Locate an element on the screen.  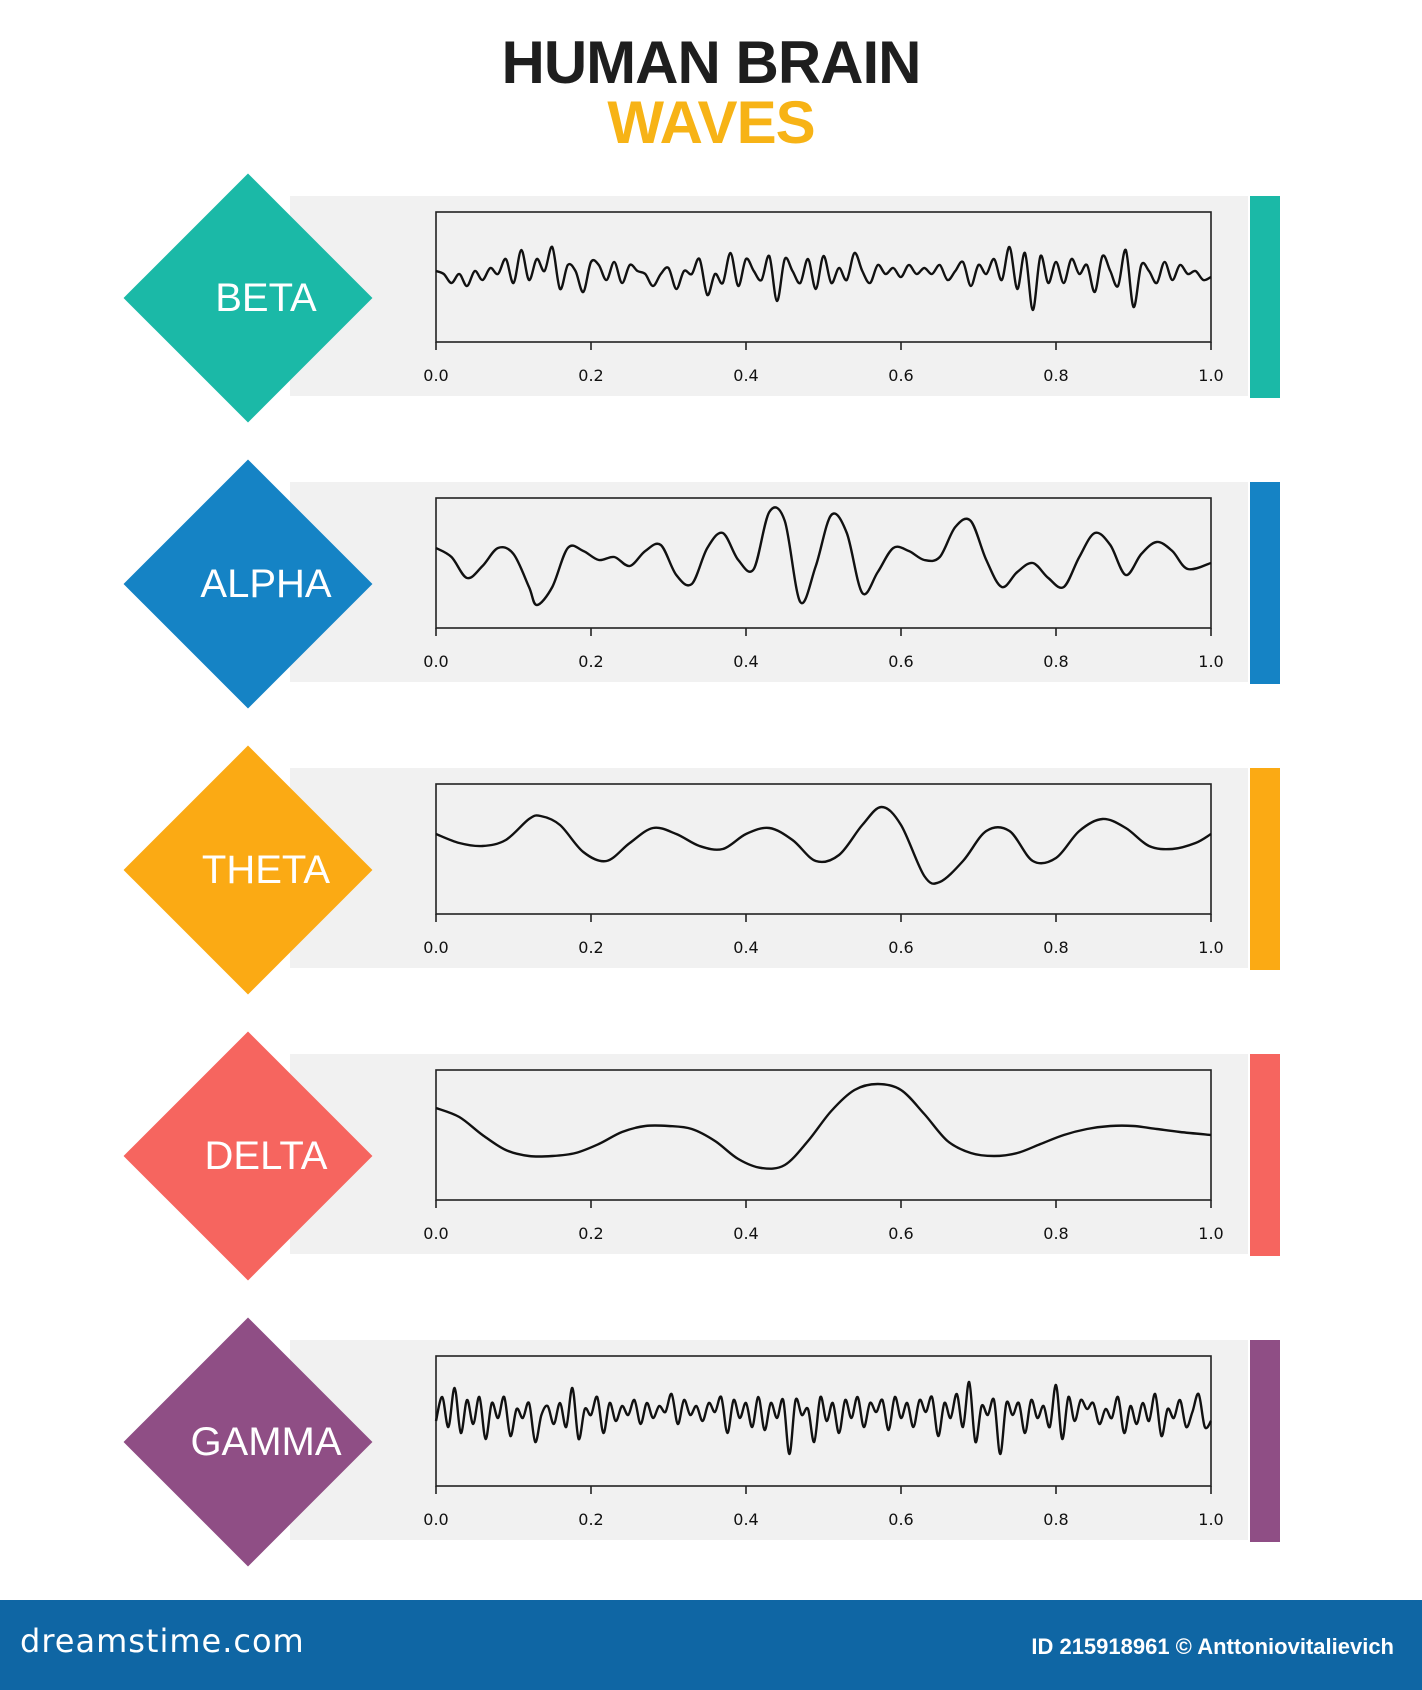
wave-label: THETA is located at coordinates (266, 870).